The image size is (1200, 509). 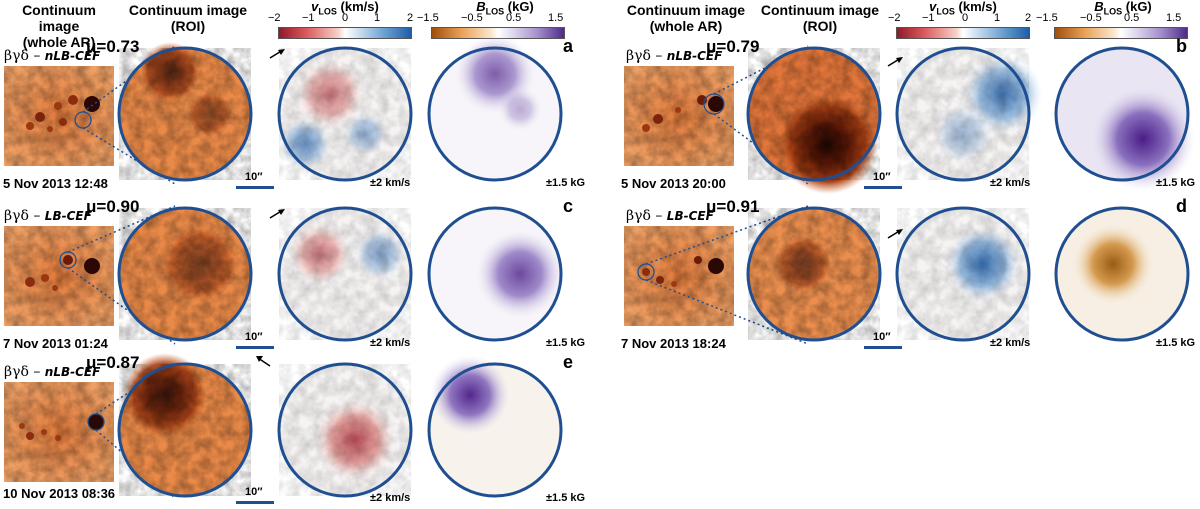 I want to click on panel-e-label: βγδ – nLB-CEF, so click(x=52, y=372).